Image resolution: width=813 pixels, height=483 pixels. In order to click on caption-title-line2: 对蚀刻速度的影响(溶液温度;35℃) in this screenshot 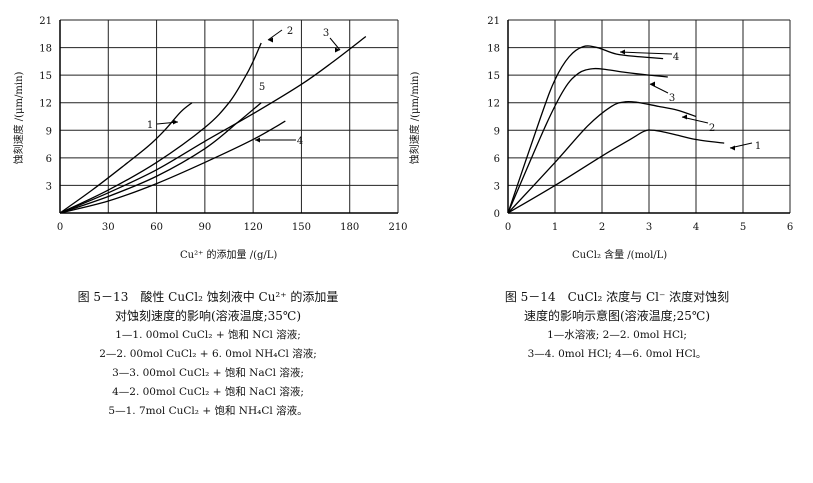, I will do `click(208, 316)`.